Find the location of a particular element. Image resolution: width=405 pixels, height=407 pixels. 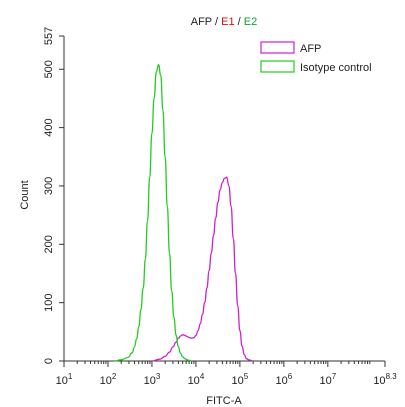

x-tick-label: 10⁶ is located at coordinates (284, 379).